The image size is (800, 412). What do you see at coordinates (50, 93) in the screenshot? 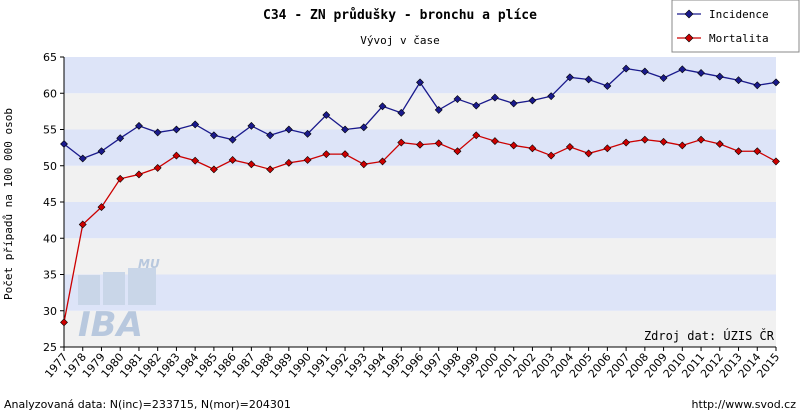
I see `y-tick-label: 60` at bounding box center [50, 93].